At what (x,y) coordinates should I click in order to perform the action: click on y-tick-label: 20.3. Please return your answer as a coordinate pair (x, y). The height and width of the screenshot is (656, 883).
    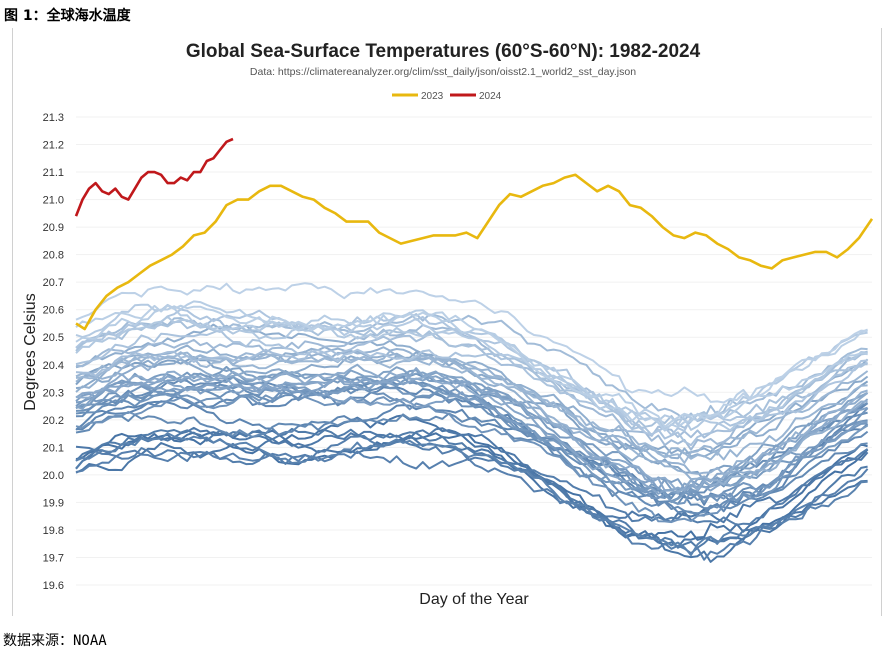
    Looking at the image, I should click on (53, 393).